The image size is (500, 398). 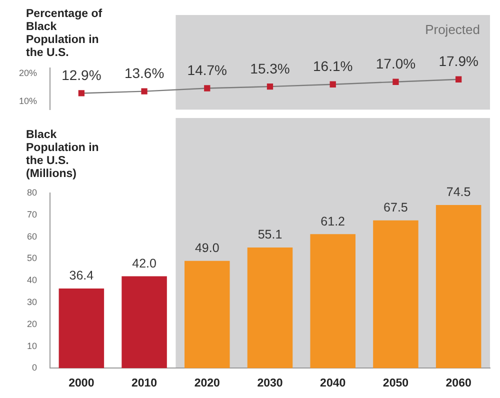 I want to click on data-label: 49.0, so click(x=207, y=248).